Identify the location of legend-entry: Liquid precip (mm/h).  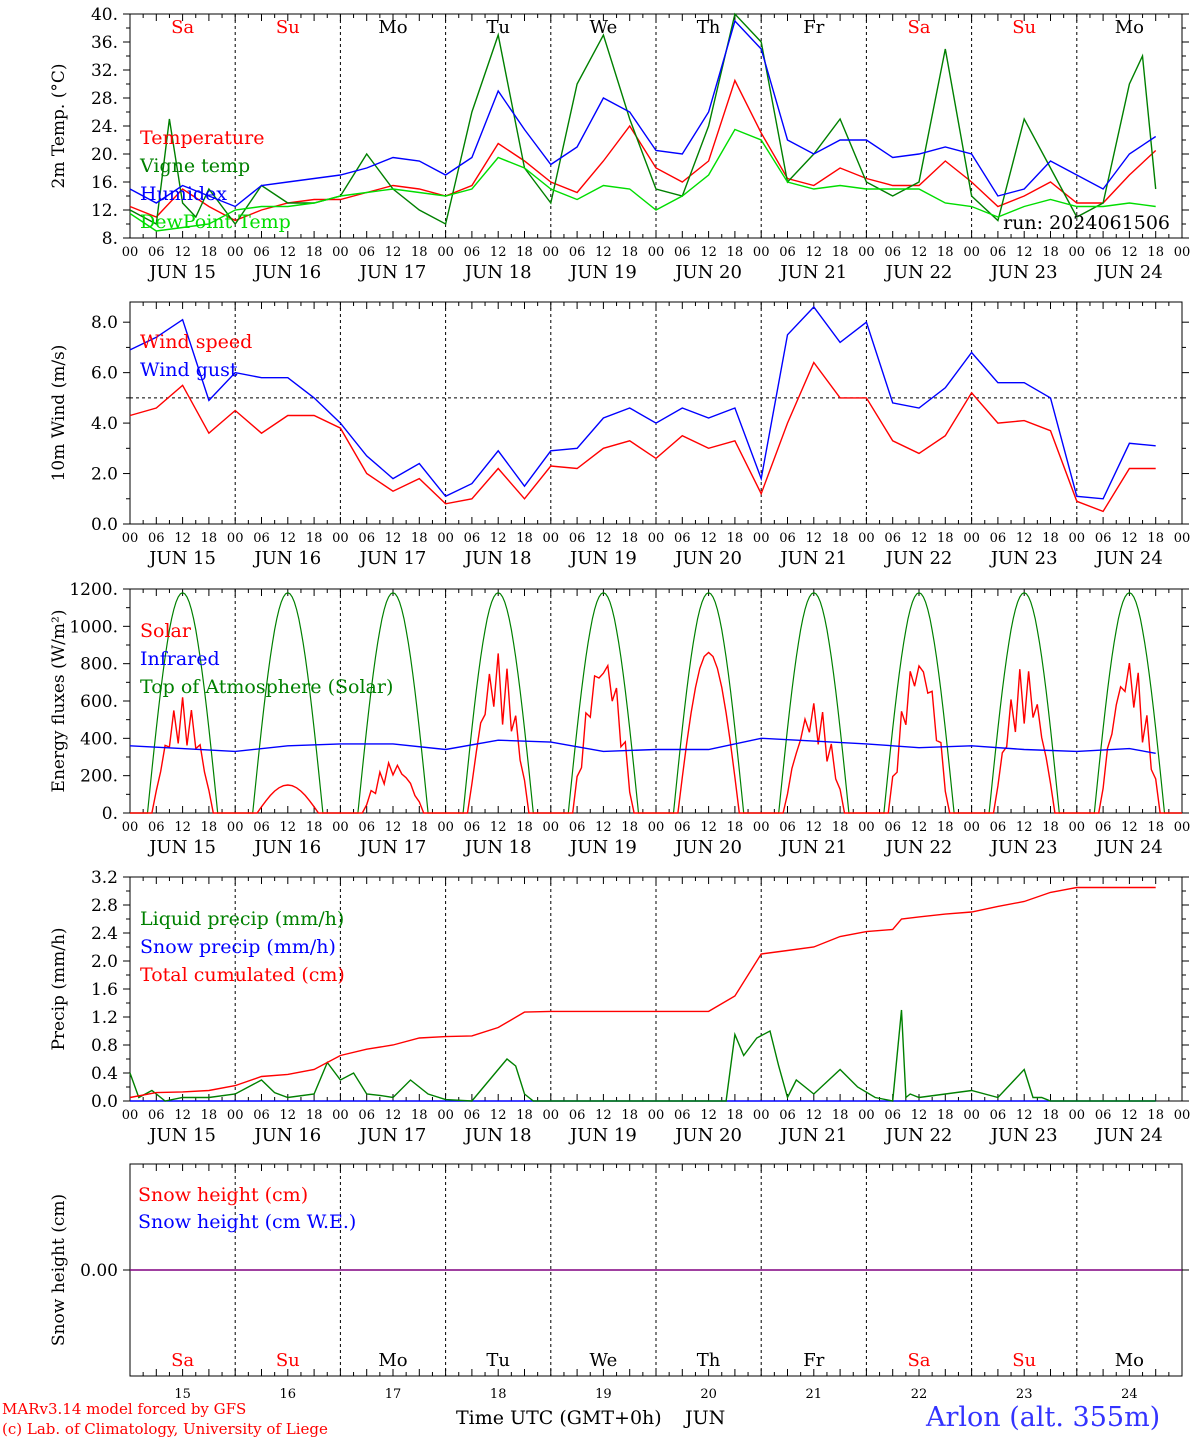
(242, 919).